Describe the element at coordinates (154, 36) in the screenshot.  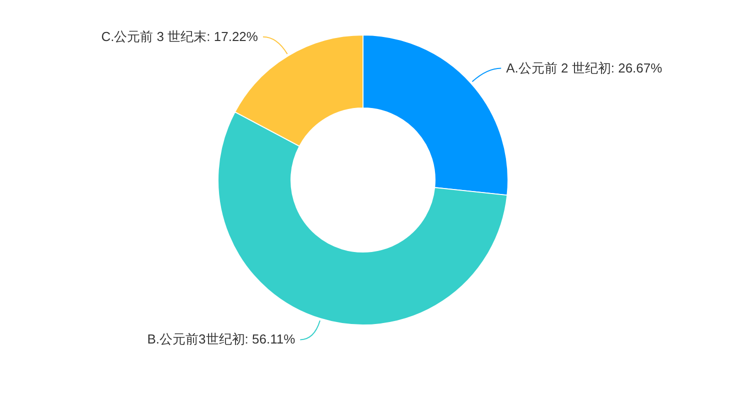
I see `slice-label: C.公元前 3 世纪末` at that location.